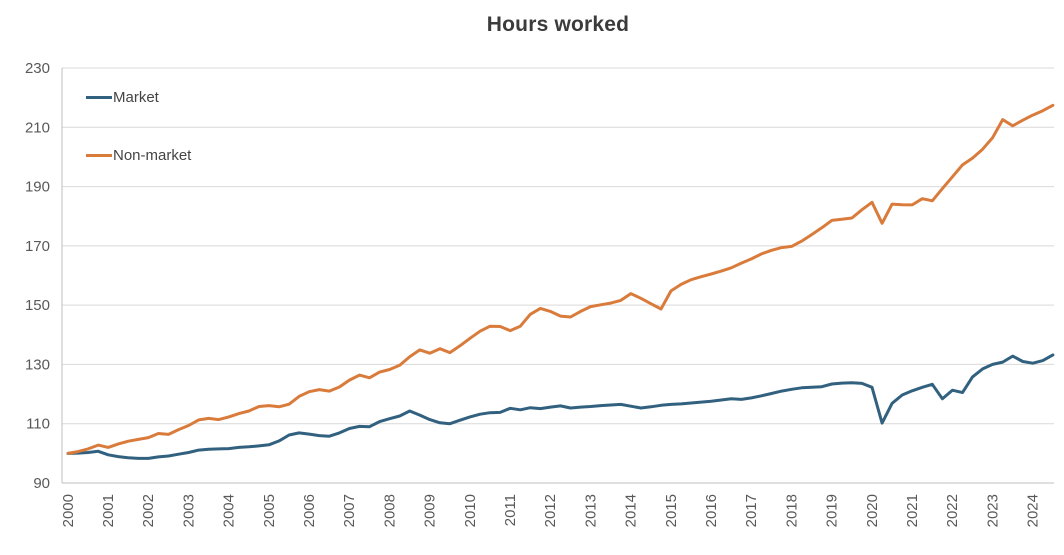 The width and height of the screenshot is (1064, 555). I want to click on x-tick-label-2024: 2024, so click(1033, 510).